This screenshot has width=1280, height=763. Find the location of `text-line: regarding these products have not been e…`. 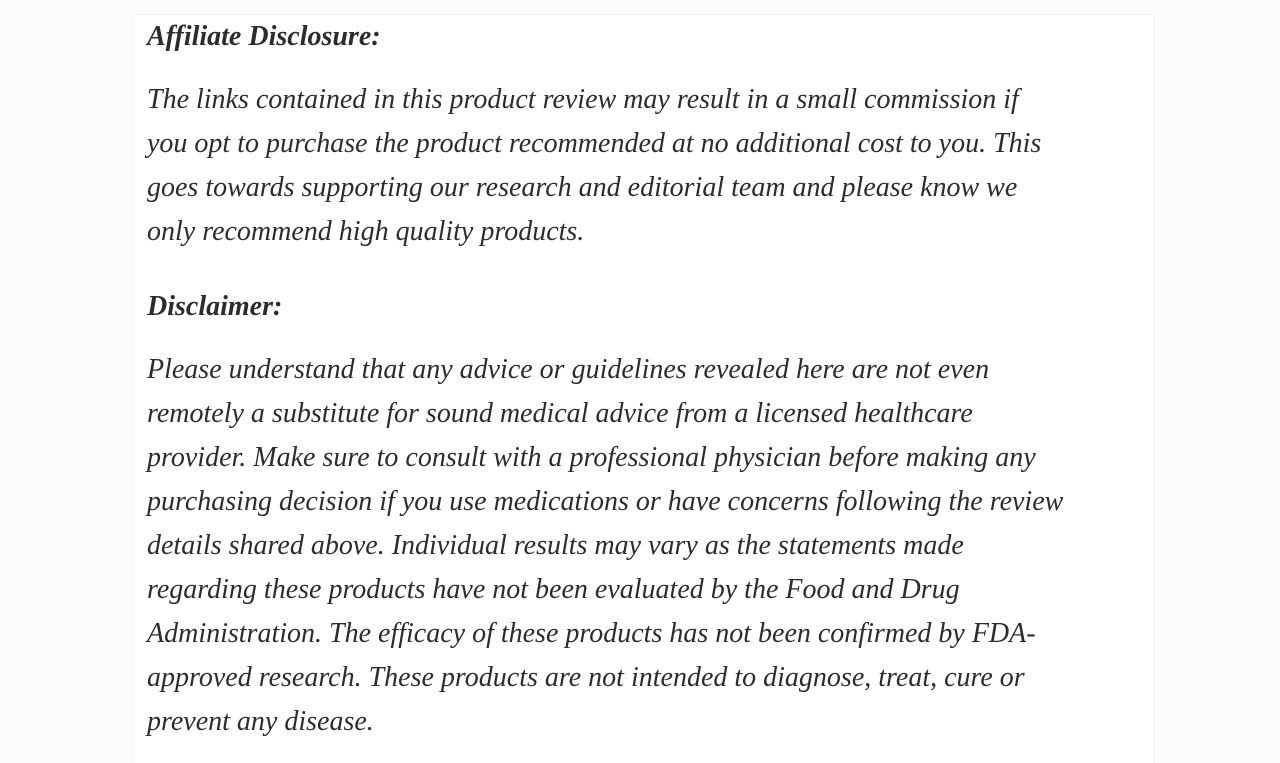

text-line: regarding these products have not been e… is located at coordinates (553, 589).